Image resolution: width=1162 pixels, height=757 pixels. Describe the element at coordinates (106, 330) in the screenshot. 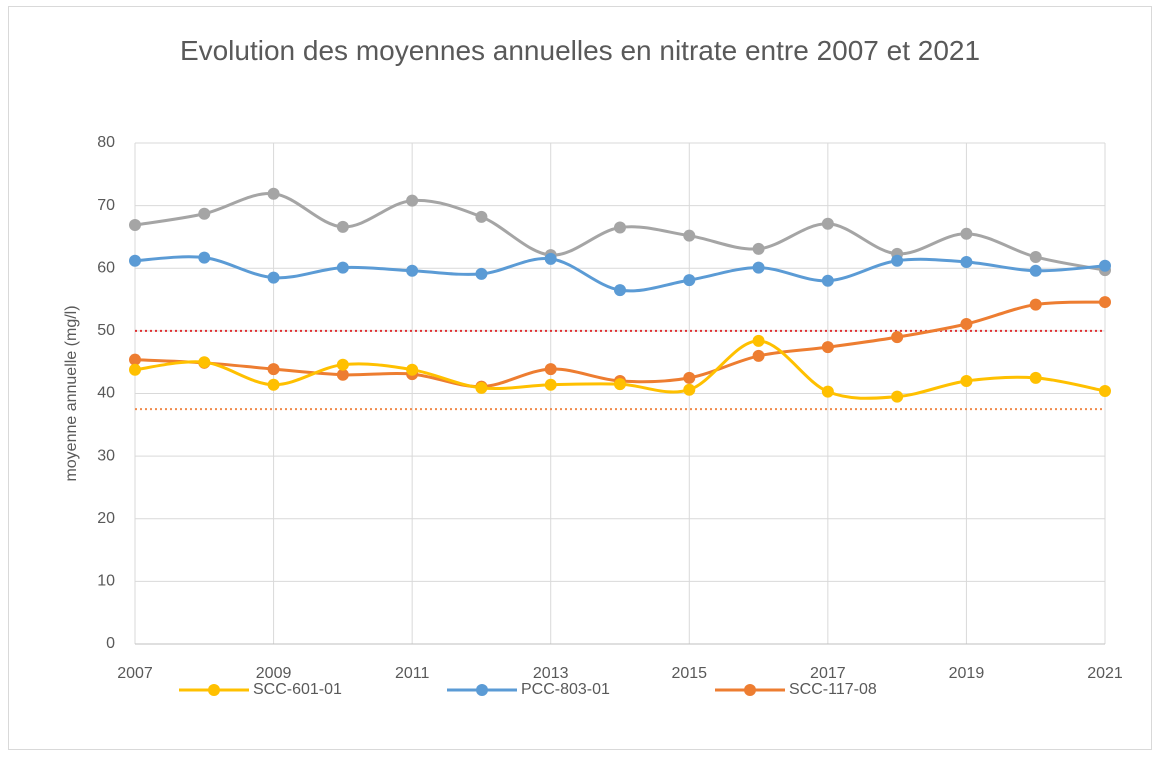

I see `y-tick-label: 50` at that location.